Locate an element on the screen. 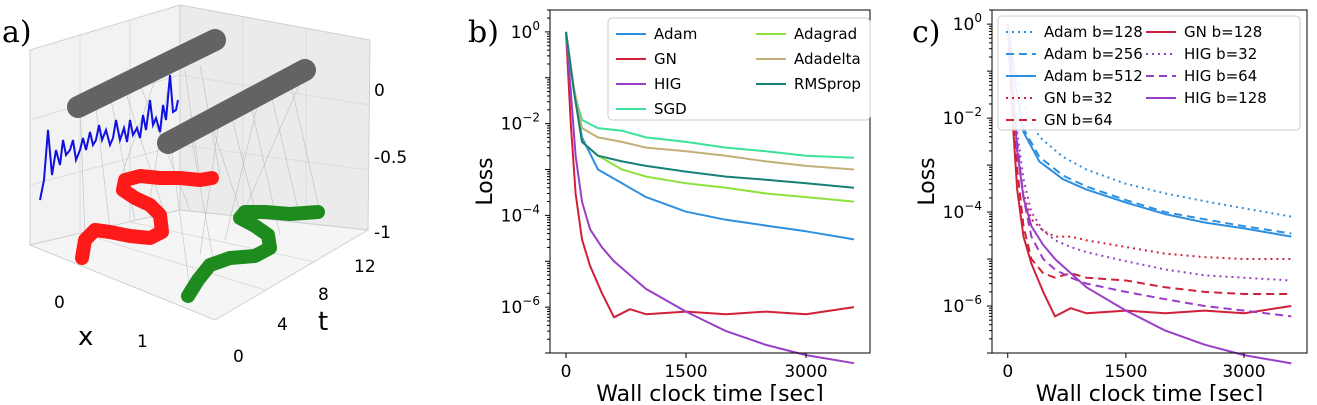 The width and height of the screenshot is (1317, 405). legend-entry: HIG b=64 is located at coordinates (1220, 76).